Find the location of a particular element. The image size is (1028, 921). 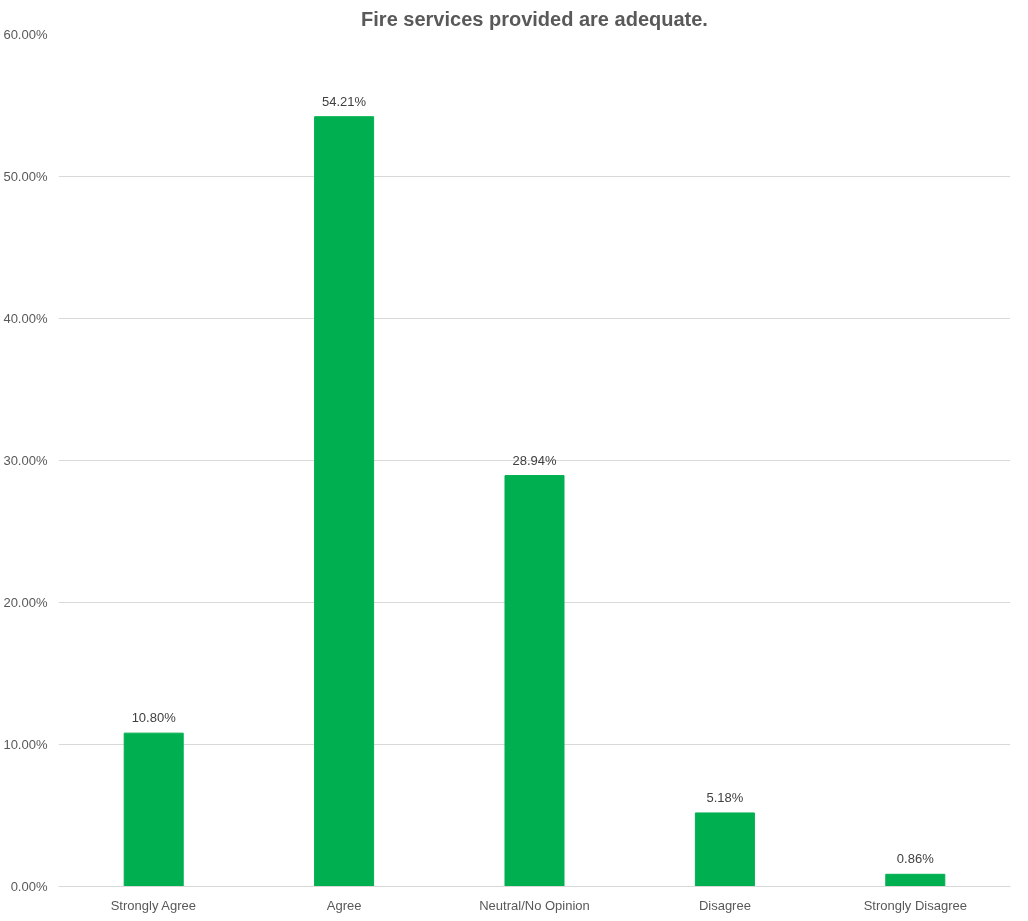

x-tick-label: Neutral/No Opinion is located at coordinates (534, 905).